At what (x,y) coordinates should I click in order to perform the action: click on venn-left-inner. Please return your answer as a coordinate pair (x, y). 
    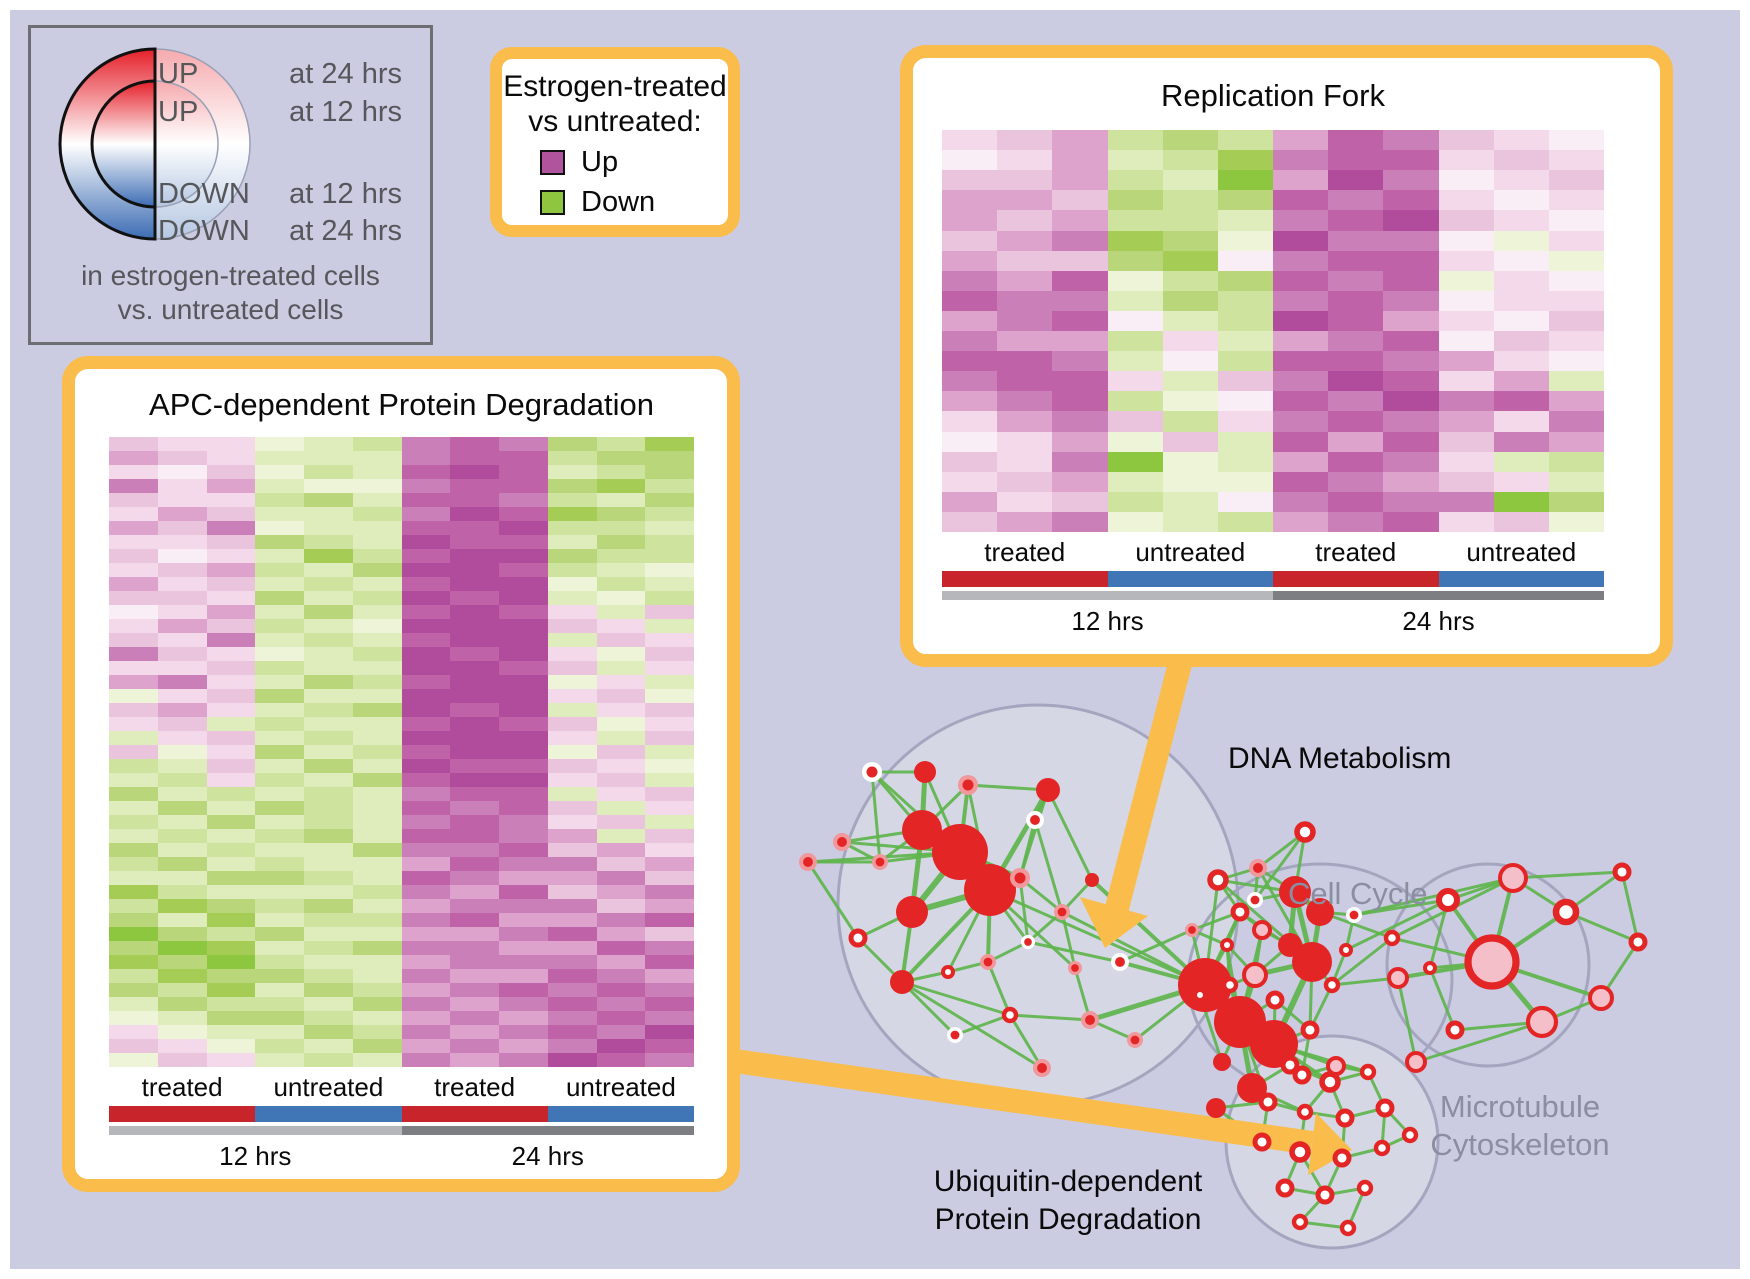
    Looking at the image, I should click on (123, 144).